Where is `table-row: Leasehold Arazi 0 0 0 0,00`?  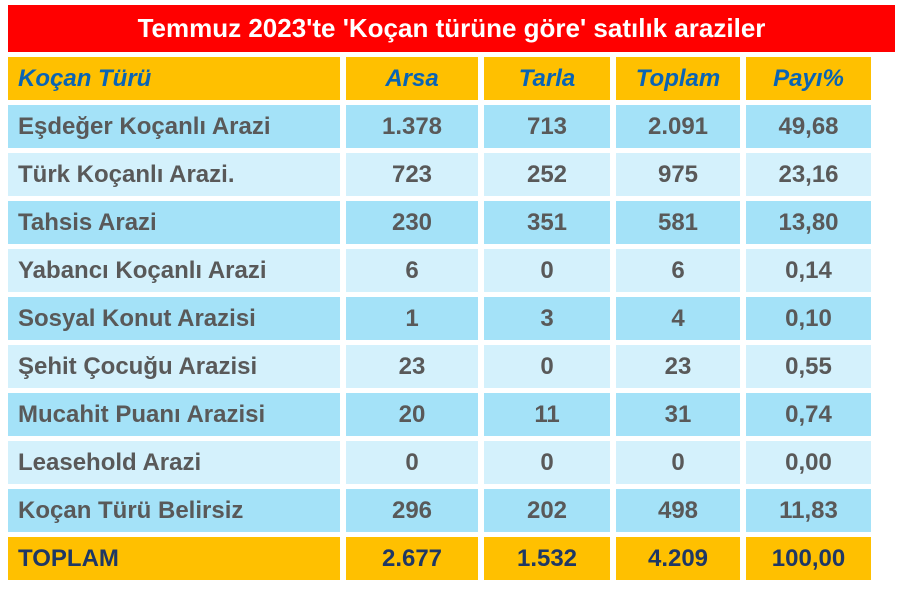 table-row: Leasehold Arazi 0 0 0 0,00 is located at coordinates (439, 462).